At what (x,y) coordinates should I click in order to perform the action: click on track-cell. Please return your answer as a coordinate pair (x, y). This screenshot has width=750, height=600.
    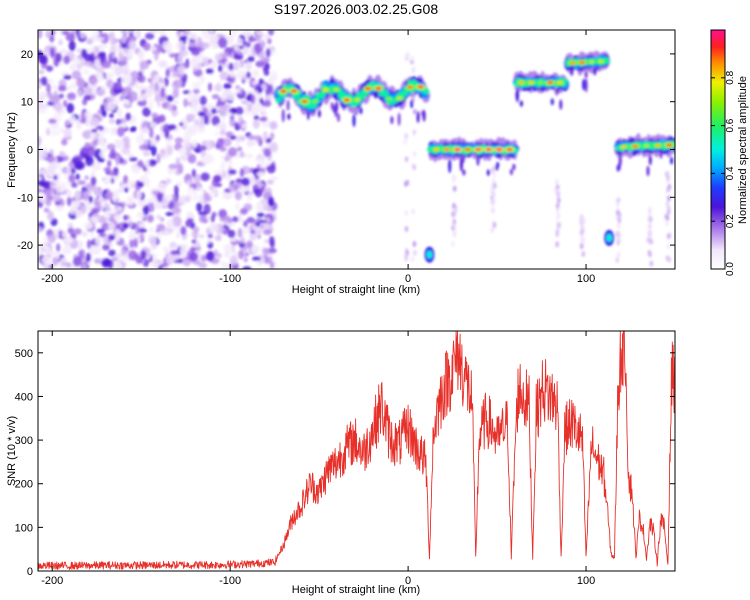
    Looking at the image, I should click on (322, 95).